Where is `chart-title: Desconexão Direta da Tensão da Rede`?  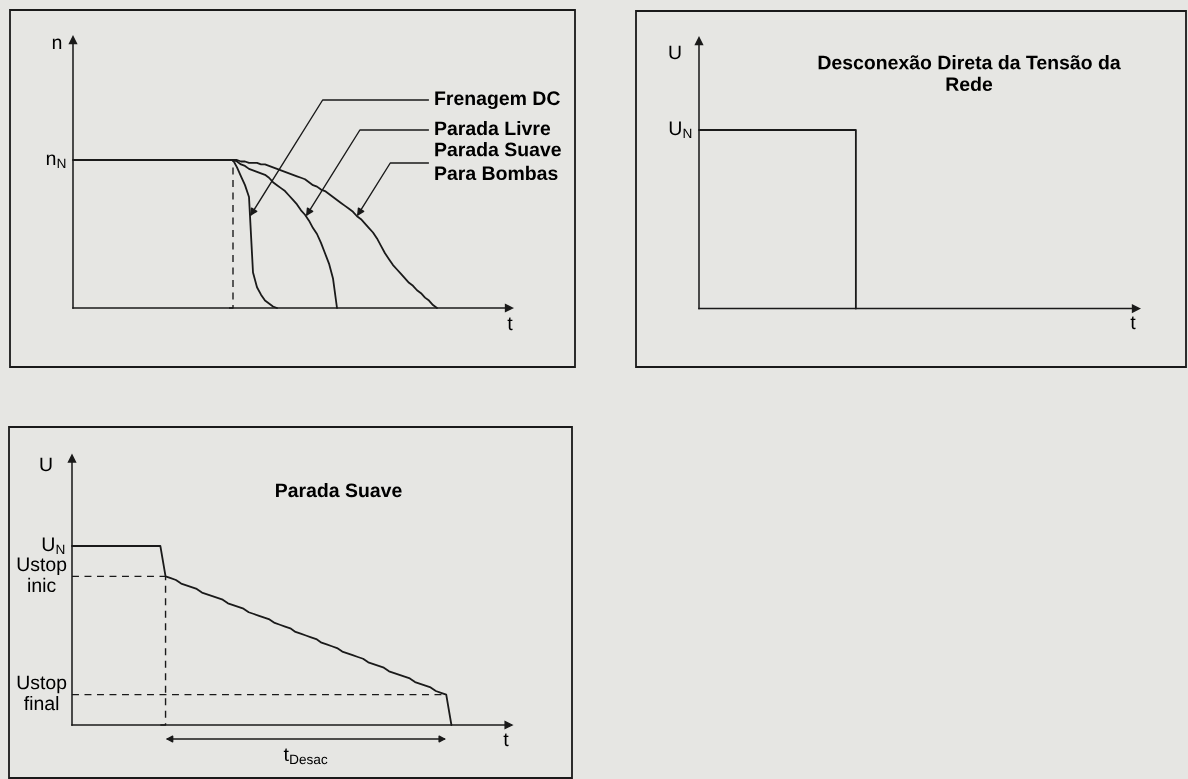
chart-title: Desconexão Direta da Tensão da Rede is located at coordinates (969, 73).